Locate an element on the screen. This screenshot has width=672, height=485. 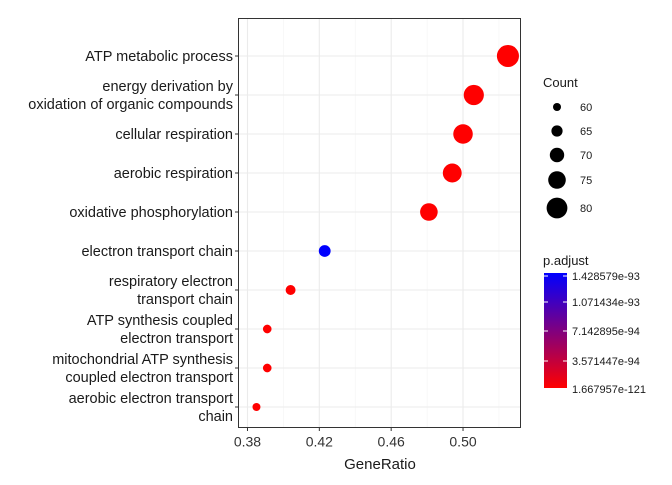
p-adjust-legend-label: 1.071434e-93 is located at coordinates (606, 303).